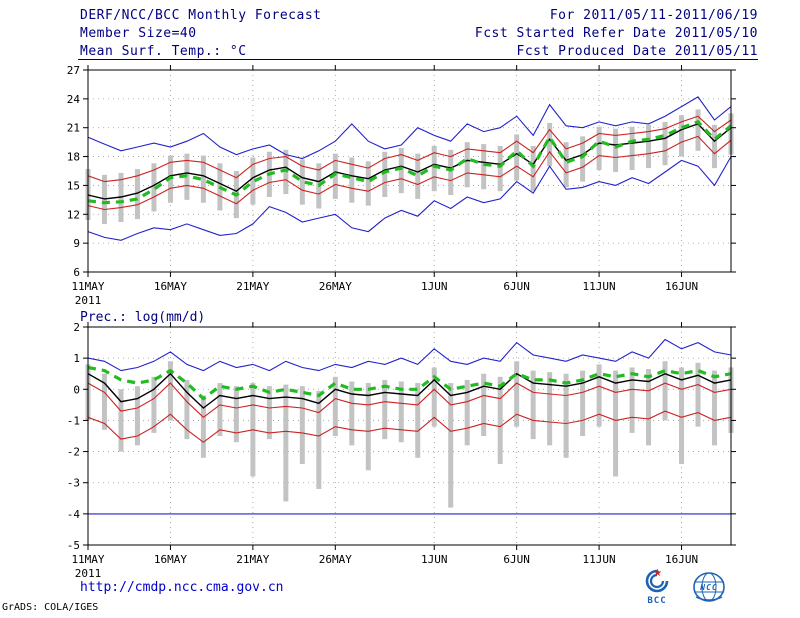 The height and width of the screenshot is (618, 800). What do you see at coordinates (73, 452) in the screenshot?
I see `svg-text: -2` at bounding box center [73, 452].